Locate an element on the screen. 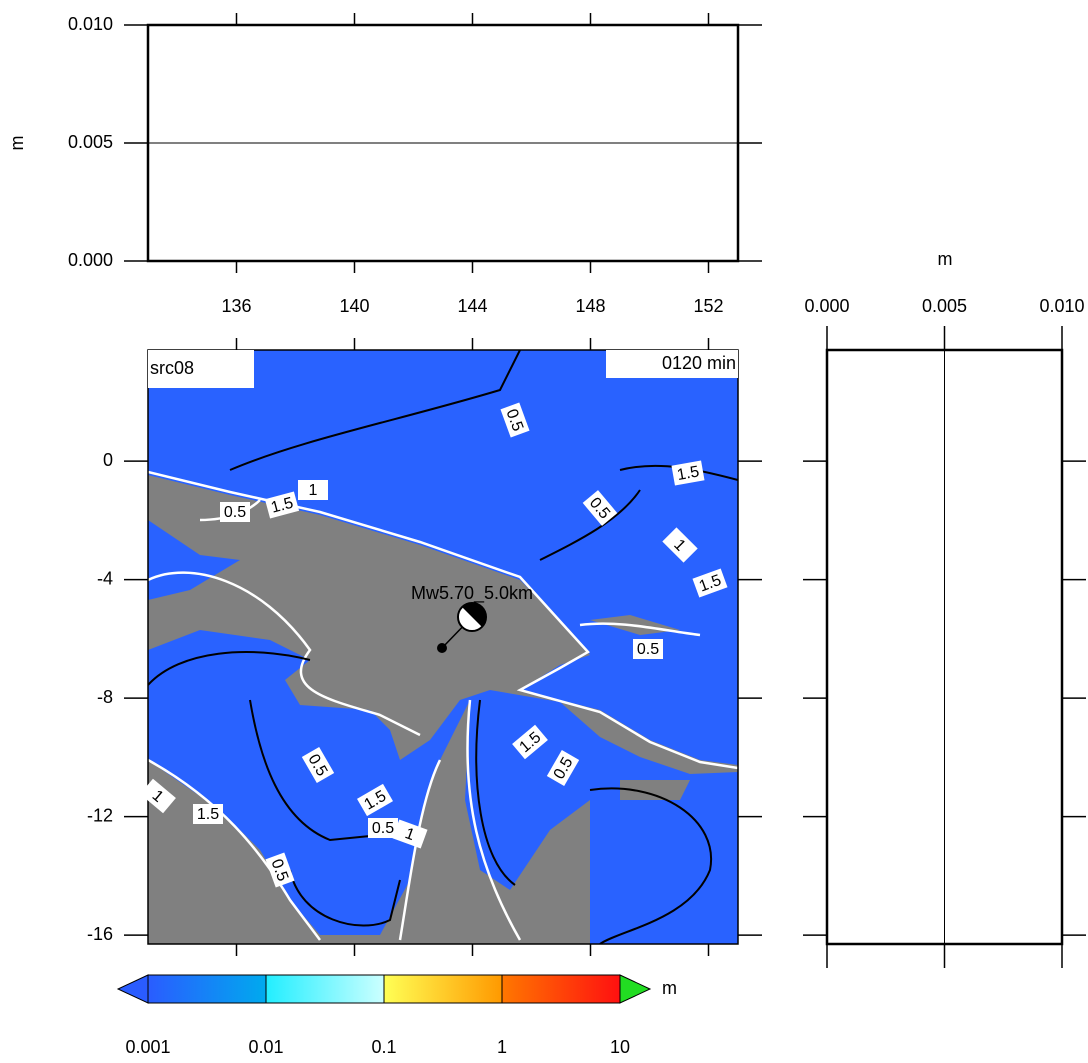 Image resolution: width=1088 pixels, height=1063 pixels. x-tick-label: 0.005 is located at coordinates (944, 306).